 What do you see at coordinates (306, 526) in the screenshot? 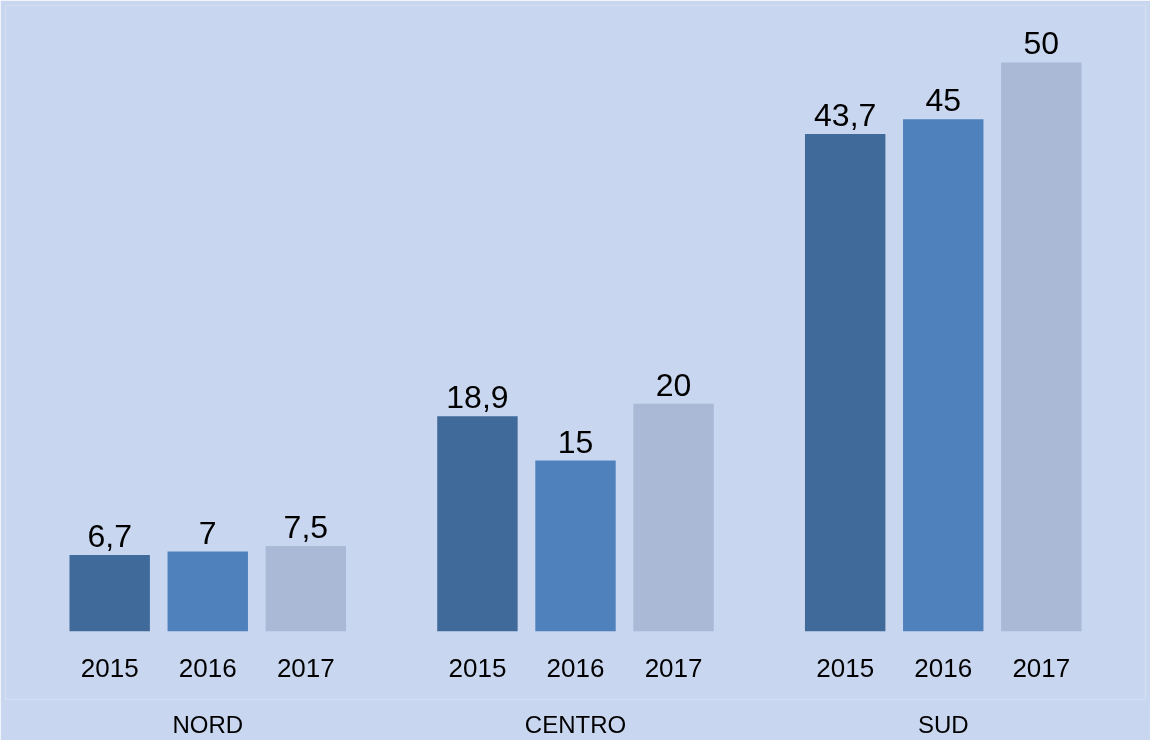
I see `data-label: 7,5` at bounding box center [306, 526].